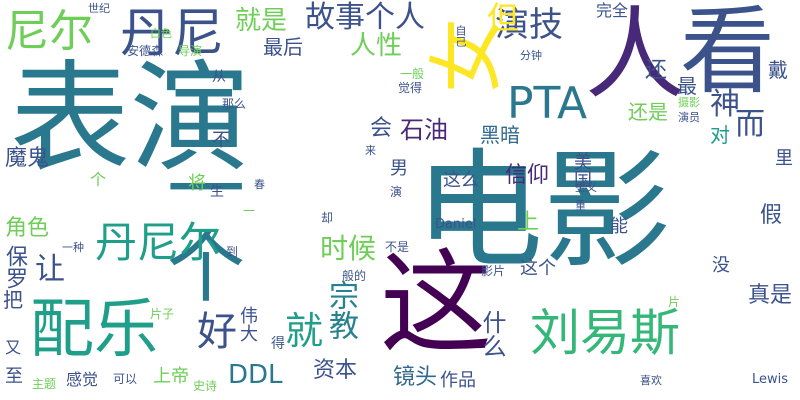 Image resolution: width=800 pixels, height=400 pixels. Describe the element at coordinates (436, 304) in the screenshot. I see `word-zhe: 这` at that location.